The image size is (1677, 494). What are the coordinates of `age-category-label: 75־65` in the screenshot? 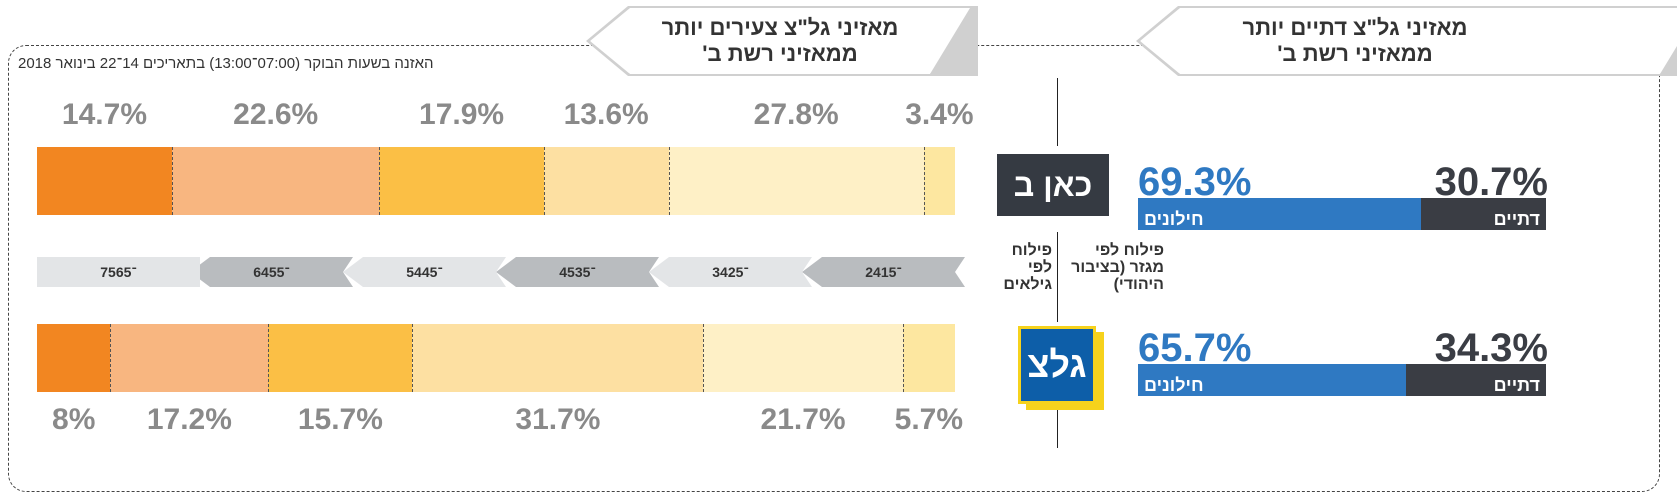 It's located at (118, 272).